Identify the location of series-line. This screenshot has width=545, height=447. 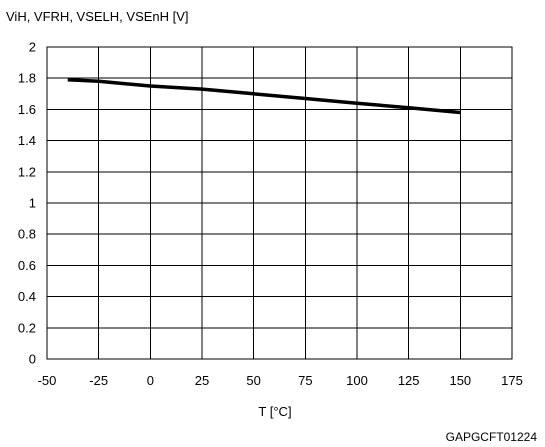
(264, 96).